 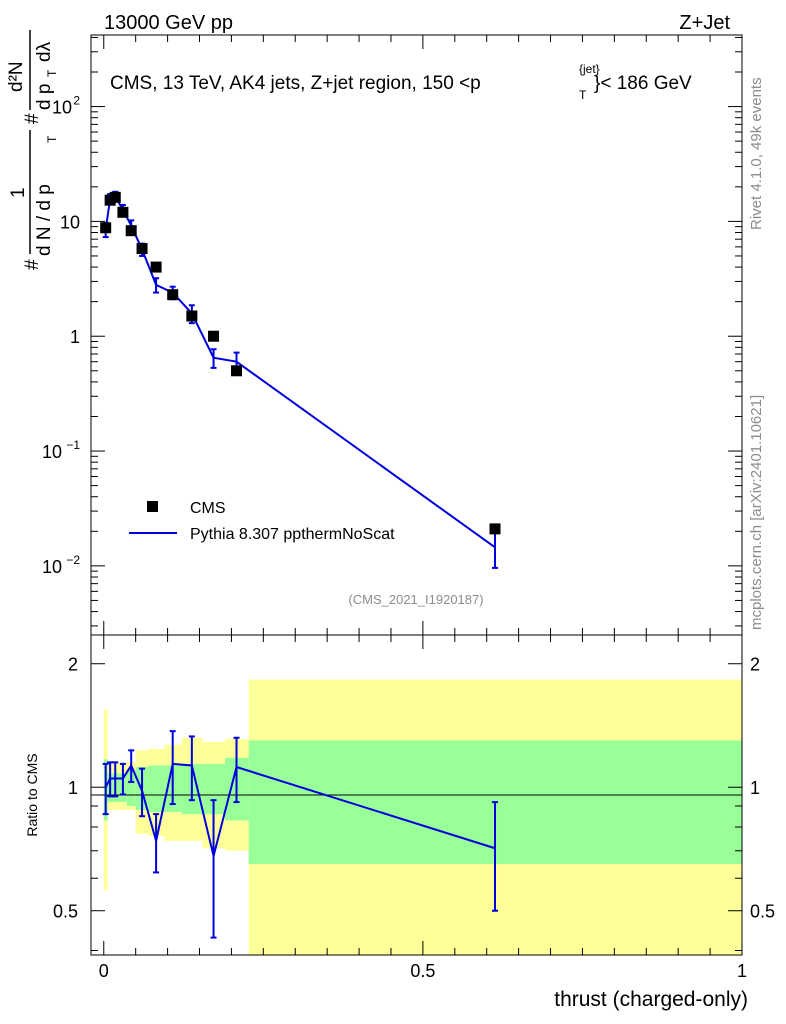 I want to click on x-axis-label: thrust (charged-only), so click(x=651, y=999).